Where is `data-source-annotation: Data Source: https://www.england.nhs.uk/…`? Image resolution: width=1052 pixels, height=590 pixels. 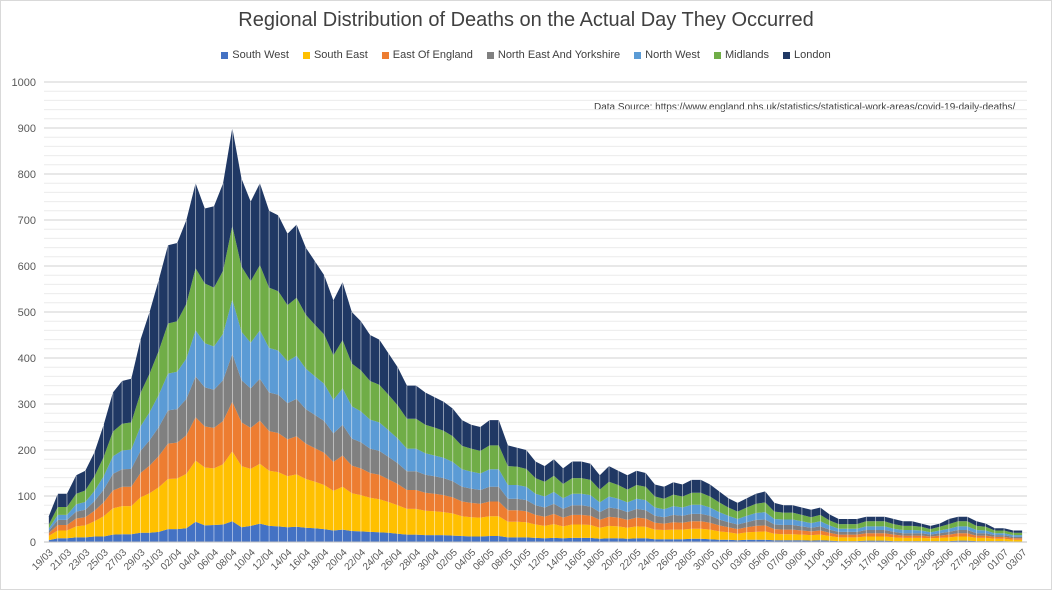
data-source-annotation: Data Source: https://www.england.nhs.uk/… is located at coordinates (805, 107).